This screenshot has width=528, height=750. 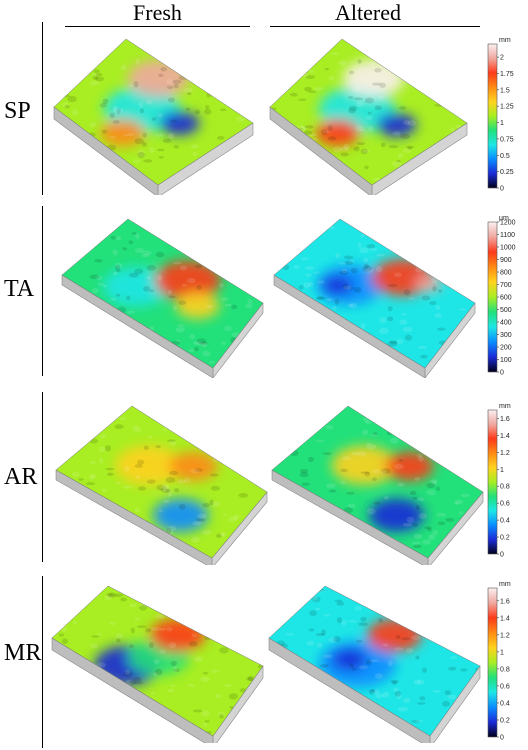 What do you see at coordinates (506, 310) in the screenshot?
I see `colorbar-tick-label: 500` at bounding box center [506, 310].